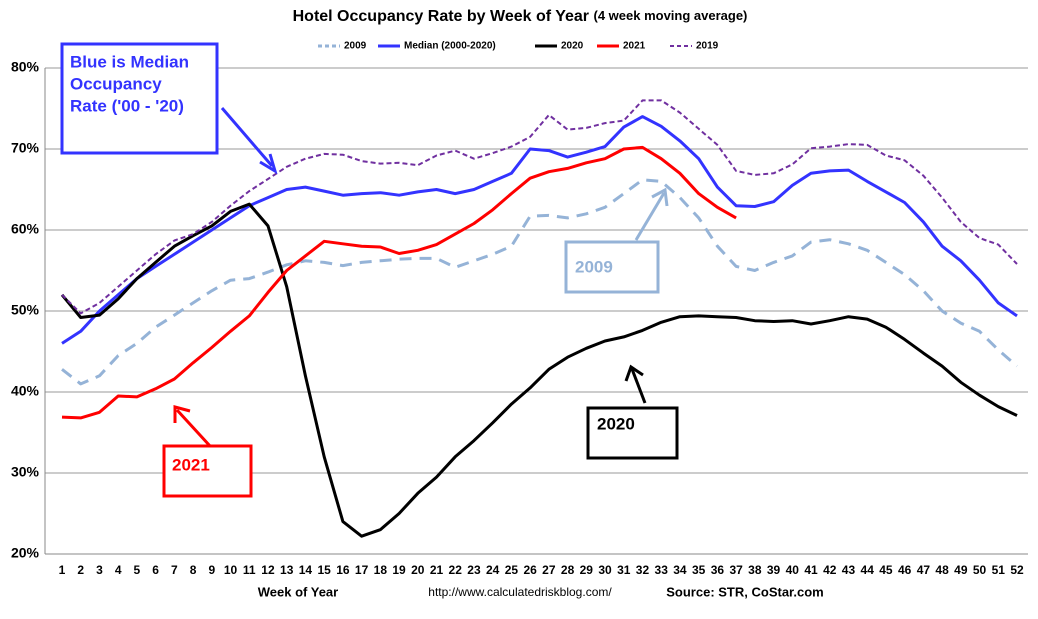 This screenshot has height=619, width=1038. Describe the element at coordinates (849, 570) in the screenshot. I see `x-tick-label: 43` at that location.